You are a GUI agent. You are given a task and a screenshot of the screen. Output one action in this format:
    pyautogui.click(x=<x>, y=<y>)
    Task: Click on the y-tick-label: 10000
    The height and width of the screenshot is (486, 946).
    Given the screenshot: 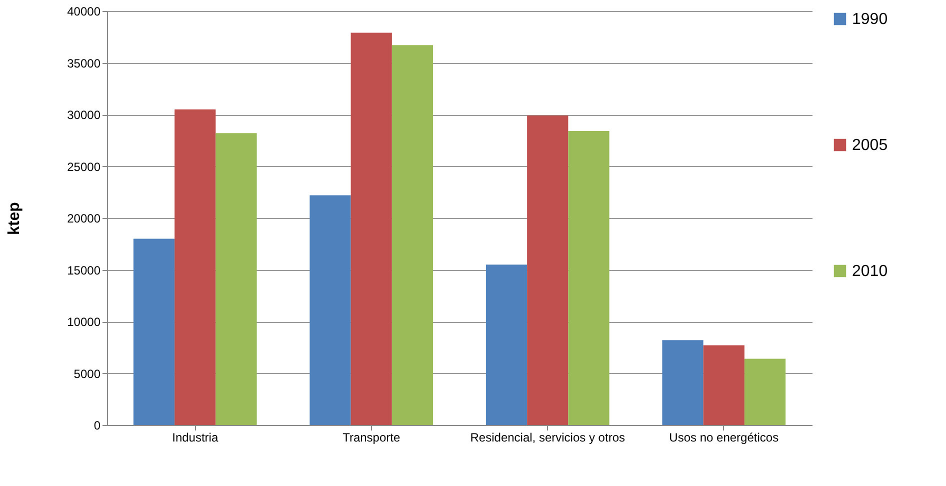 What is the action you would take?
    pyautogui.click(x=84, y=322)
    